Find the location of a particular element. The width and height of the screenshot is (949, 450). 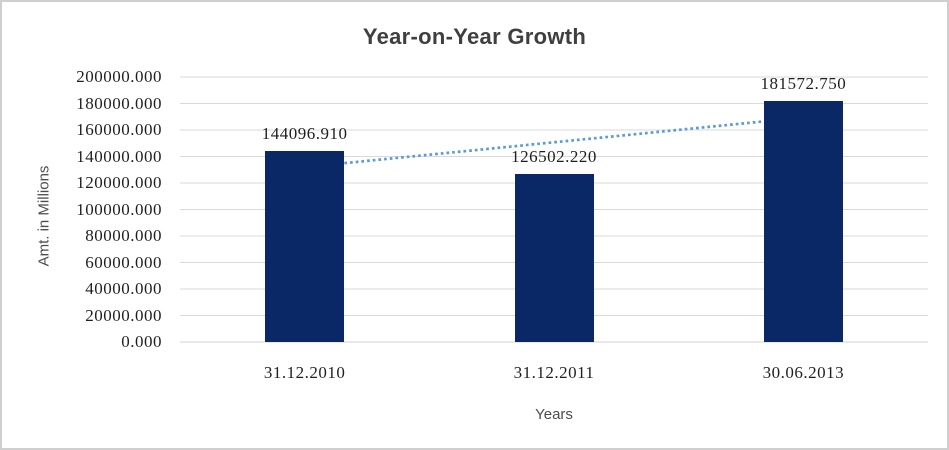

bar-data-label: 144096.910 is located at coordinates (304, 134).